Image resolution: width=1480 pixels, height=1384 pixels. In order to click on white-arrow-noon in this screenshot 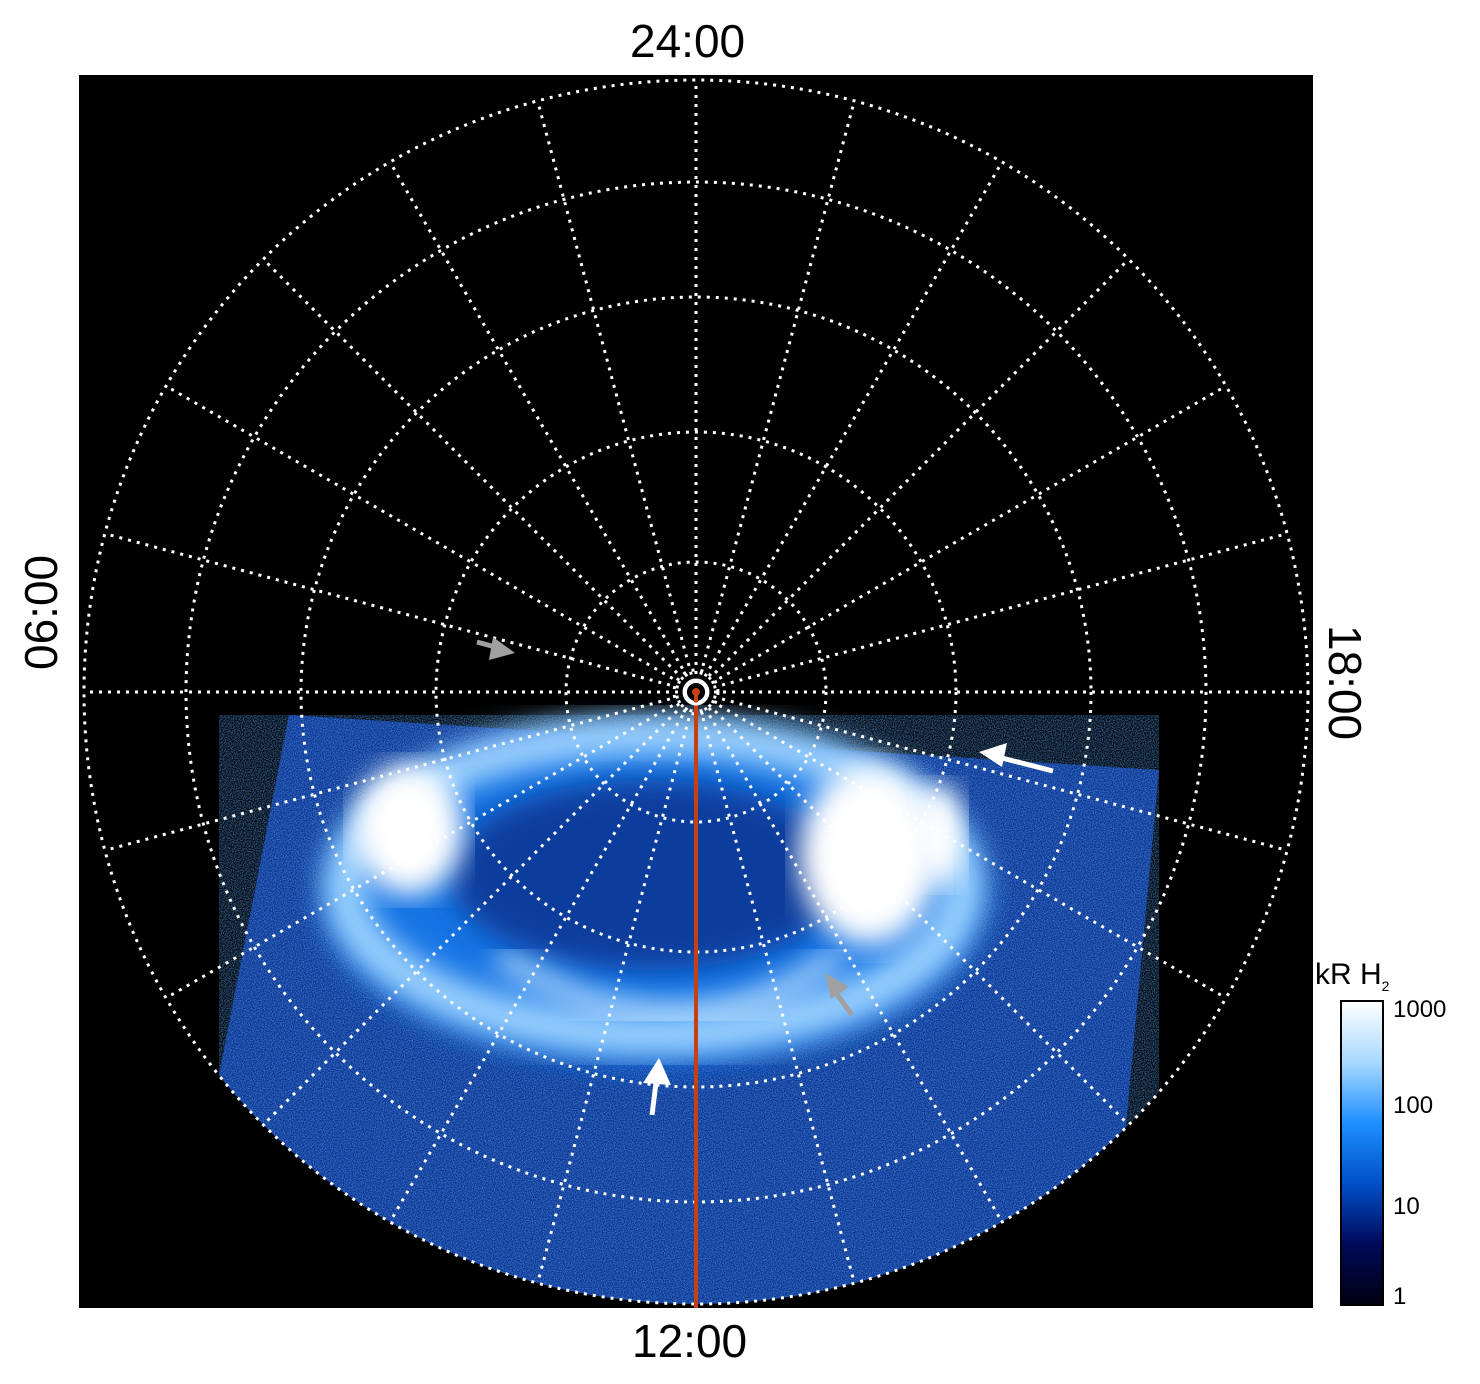, I will do `click(657, 1087)`.